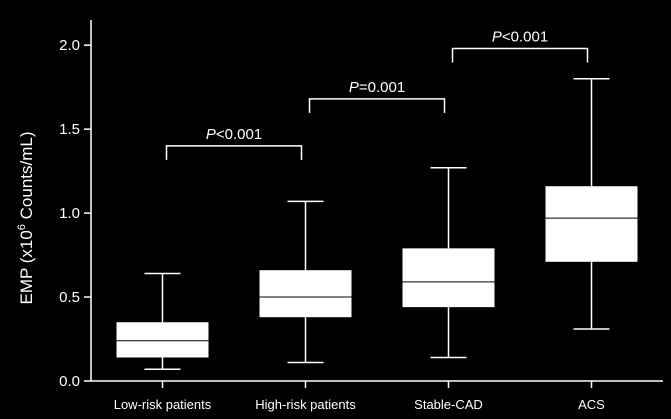 This screenshot has width=671, height=419. I want to click on x-category-label: Low-risk patients, so click(163, 404).